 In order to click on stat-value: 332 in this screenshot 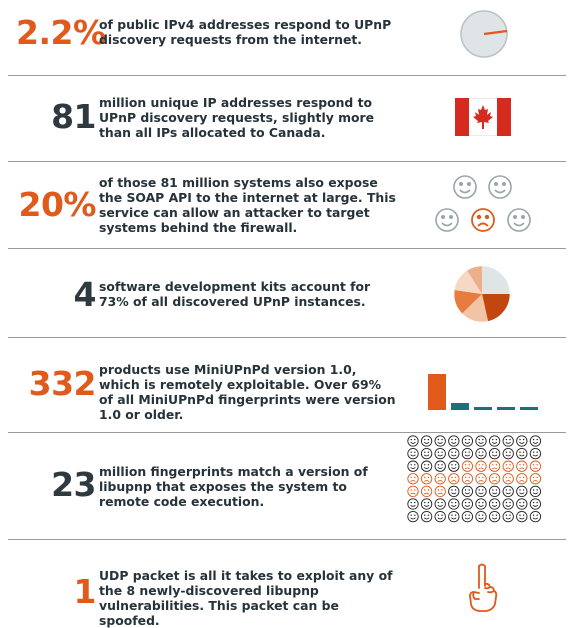, I will do `click(62, 383)`.